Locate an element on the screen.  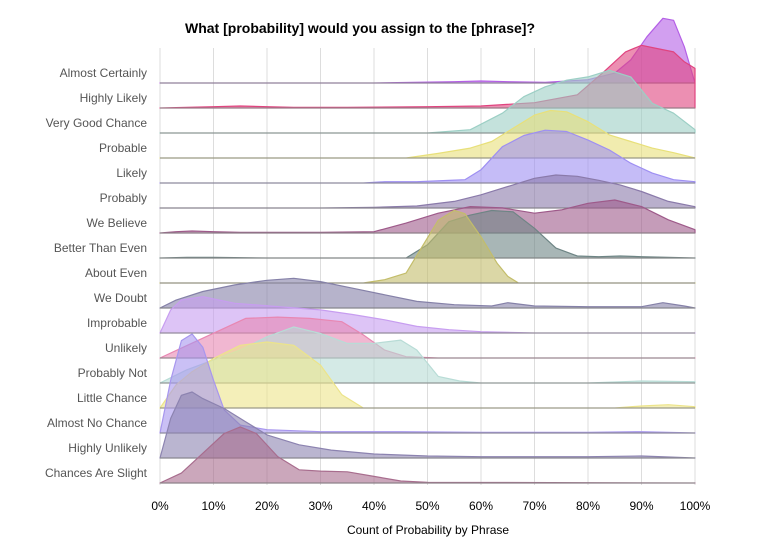
y-label-little-chance: Little Chance is located at coordinates (112, 398).